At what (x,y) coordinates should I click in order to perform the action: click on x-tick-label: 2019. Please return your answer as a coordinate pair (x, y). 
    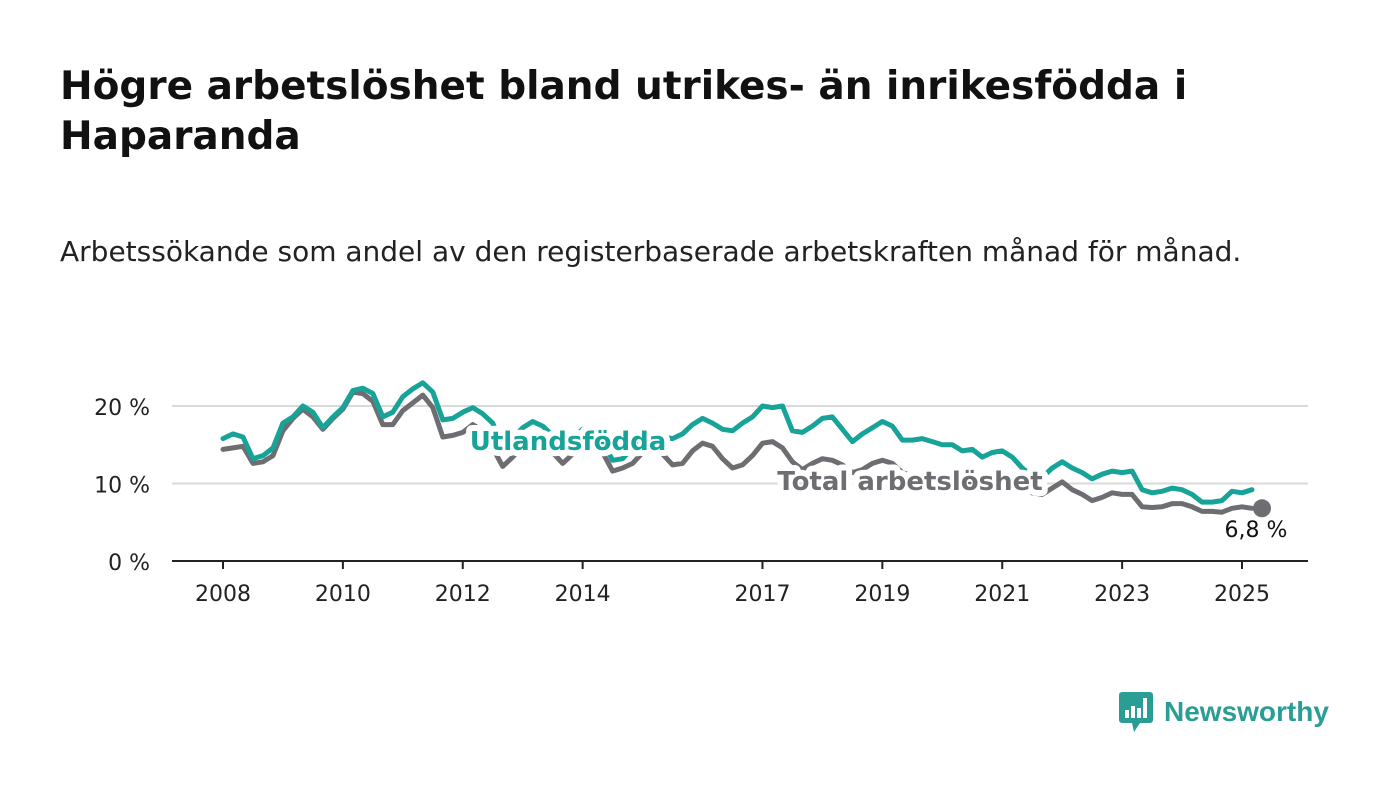
    Looking at the image, I should click on (882, 594).